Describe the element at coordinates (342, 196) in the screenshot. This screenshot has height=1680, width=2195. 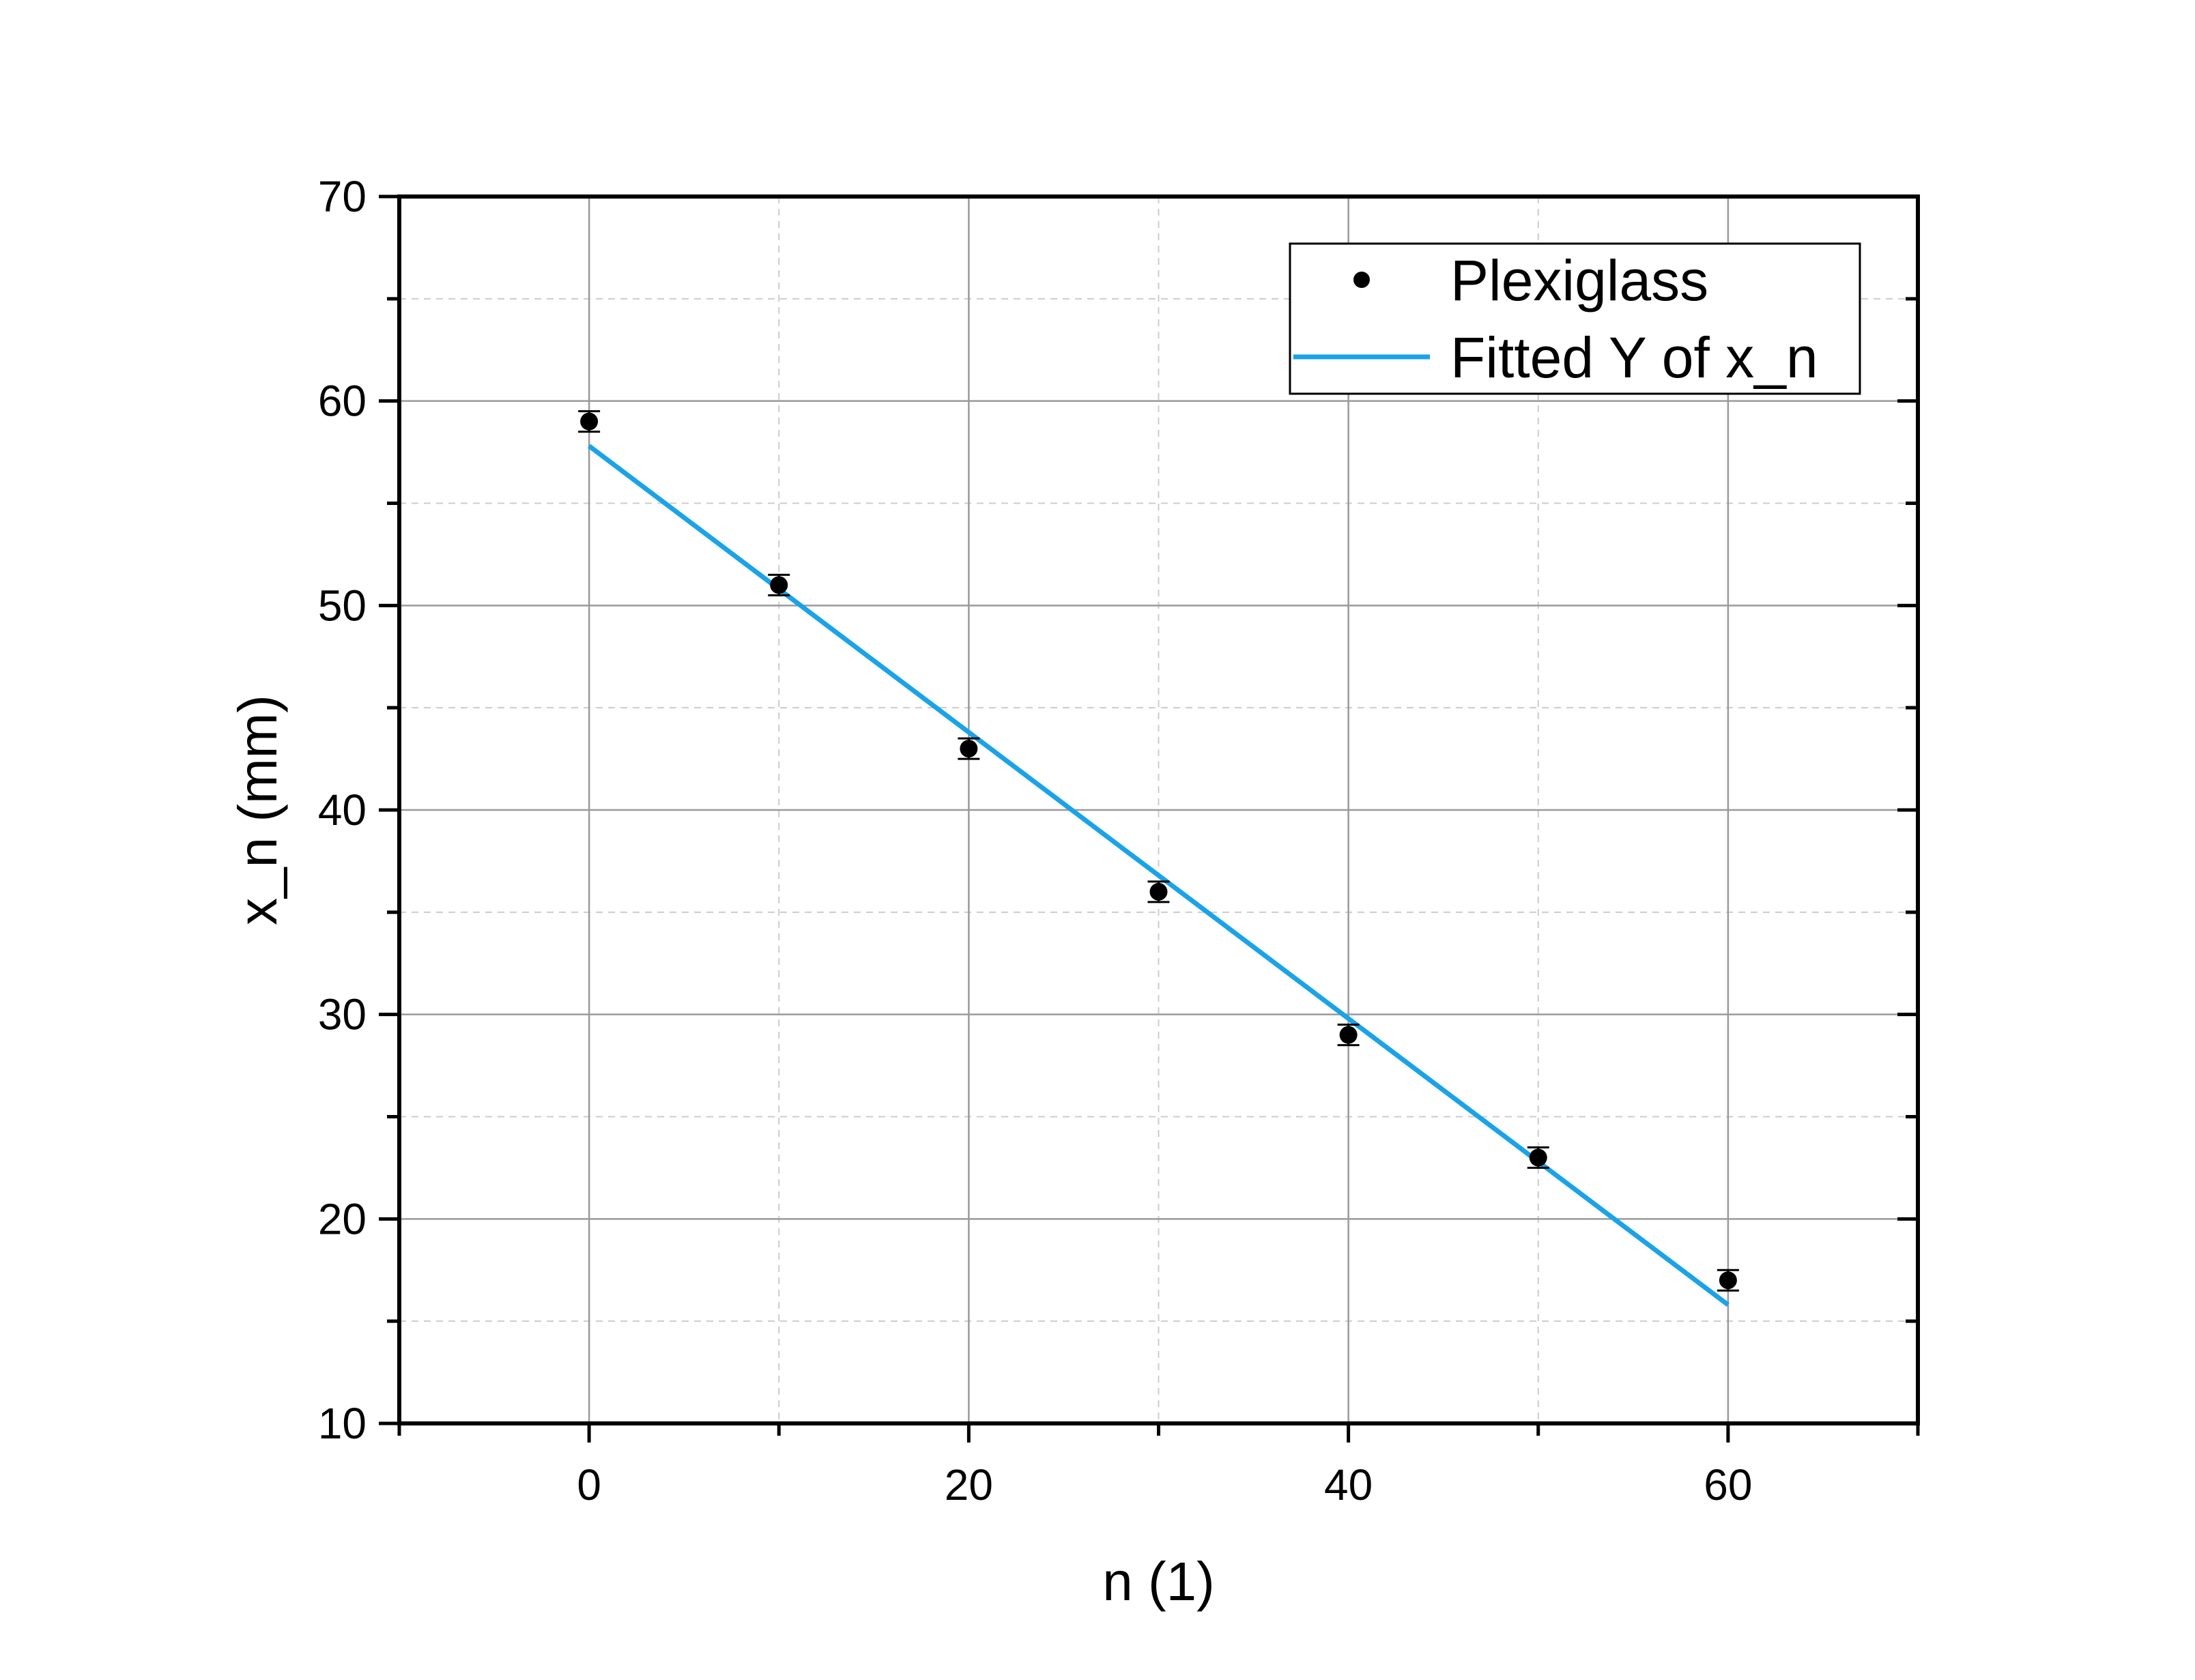
I see `y-tick-label: 70` at that location.